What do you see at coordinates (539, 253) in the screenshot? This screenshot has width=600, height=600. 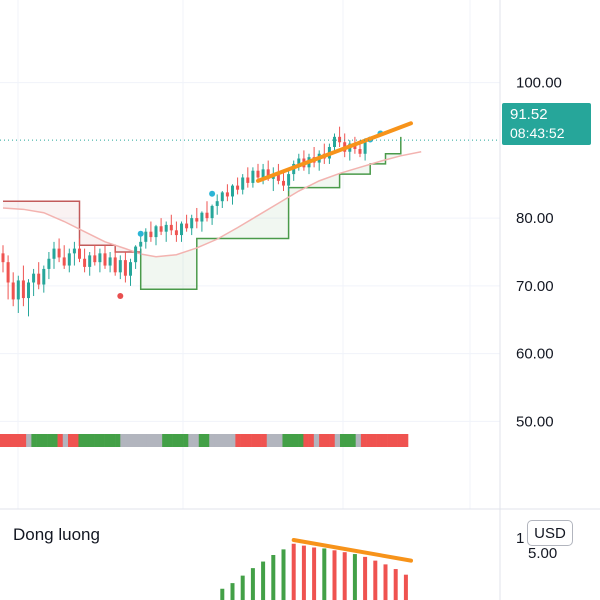 I see `y-axis: 100.00 80.00 70.00 60.00 50.00` at bounding box center [539, 253].